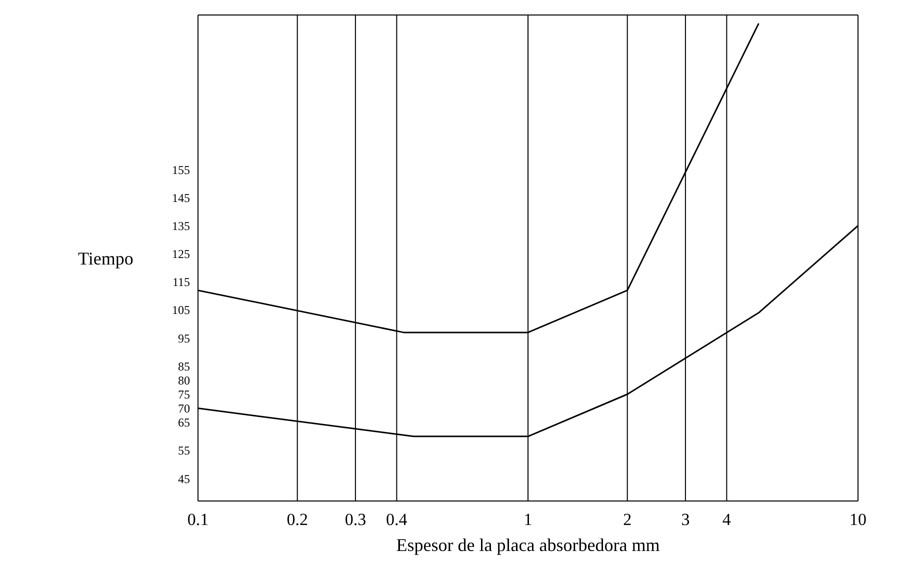 This screenshot has height=574, width=905. I want to click on y-axis-title: Tiempo, so click(106, 258).